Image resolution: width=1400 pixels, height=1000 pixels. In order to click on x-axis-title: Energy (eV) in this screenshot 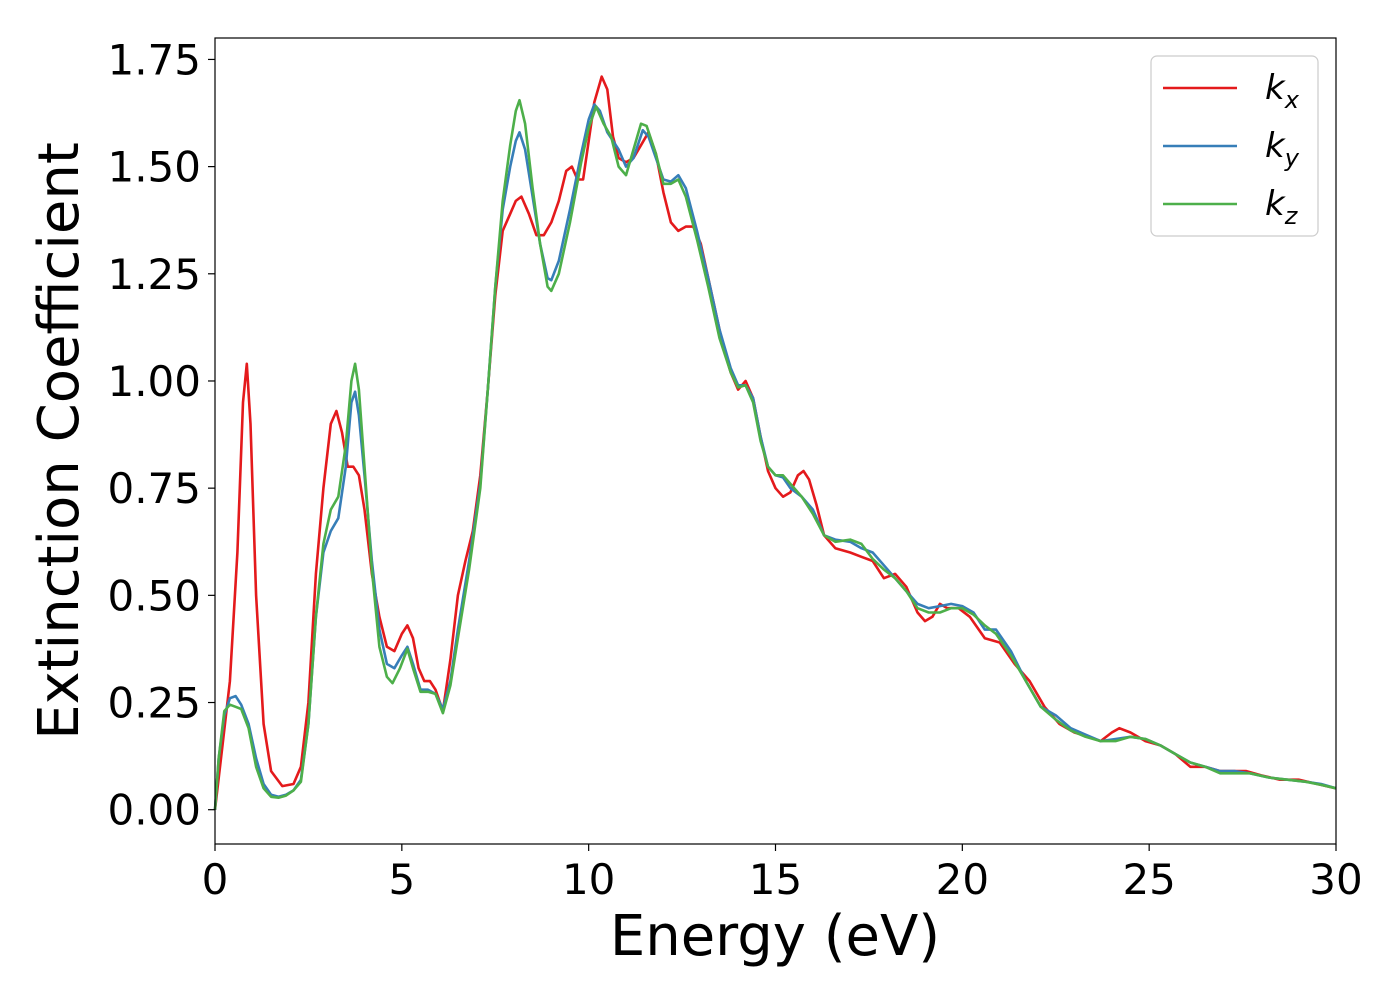, I will do `click(775, 936)`.